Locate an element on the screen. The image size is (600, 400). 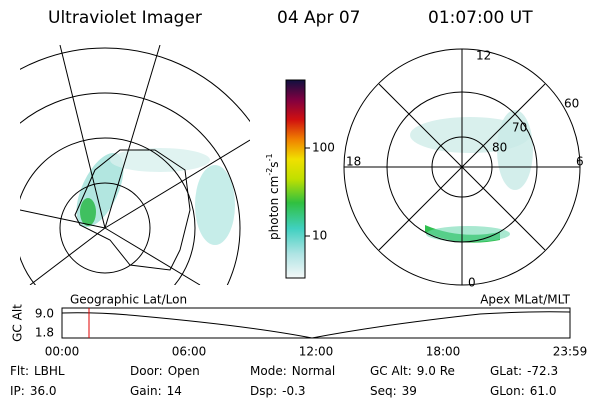
exponent: -1 is located at coordinates (269, 157).